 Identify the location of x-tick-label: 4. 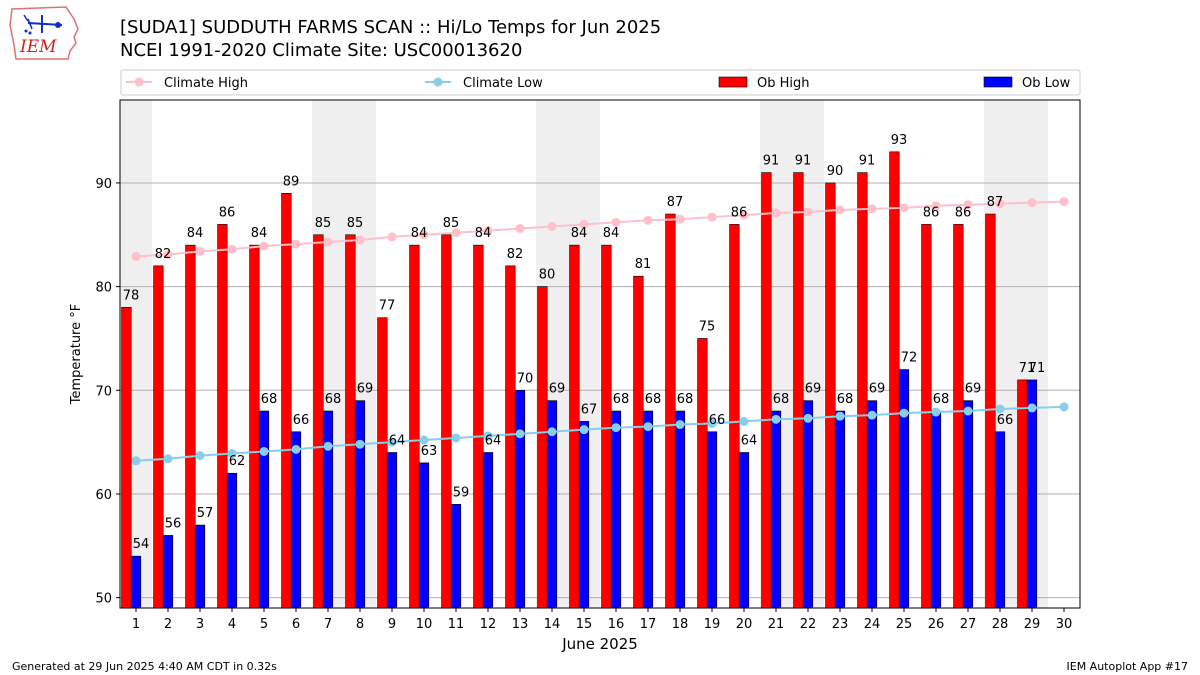
(232, 624).